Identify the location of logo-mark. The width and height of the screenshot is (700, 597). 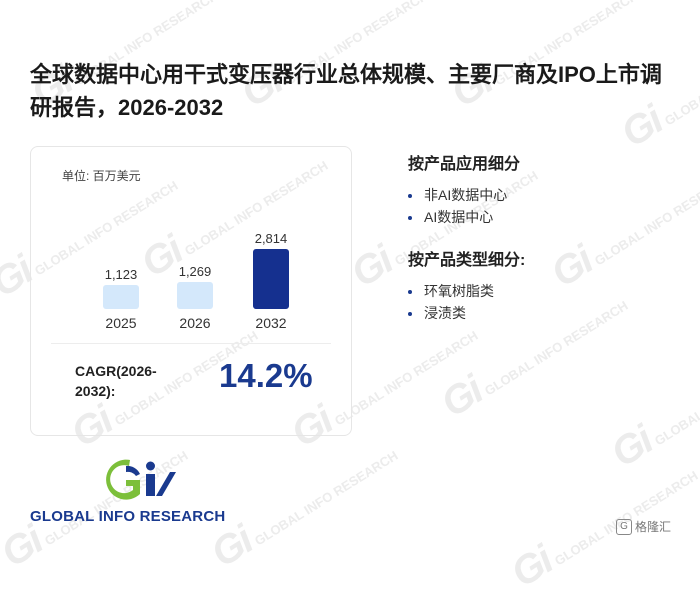
(141, 479).